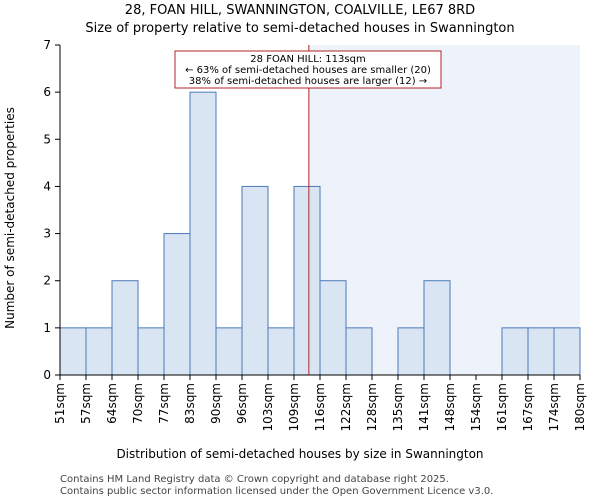 This screenshot has height=500, width=600. I want to click on y-tick-label: 3, so click(47, 234).